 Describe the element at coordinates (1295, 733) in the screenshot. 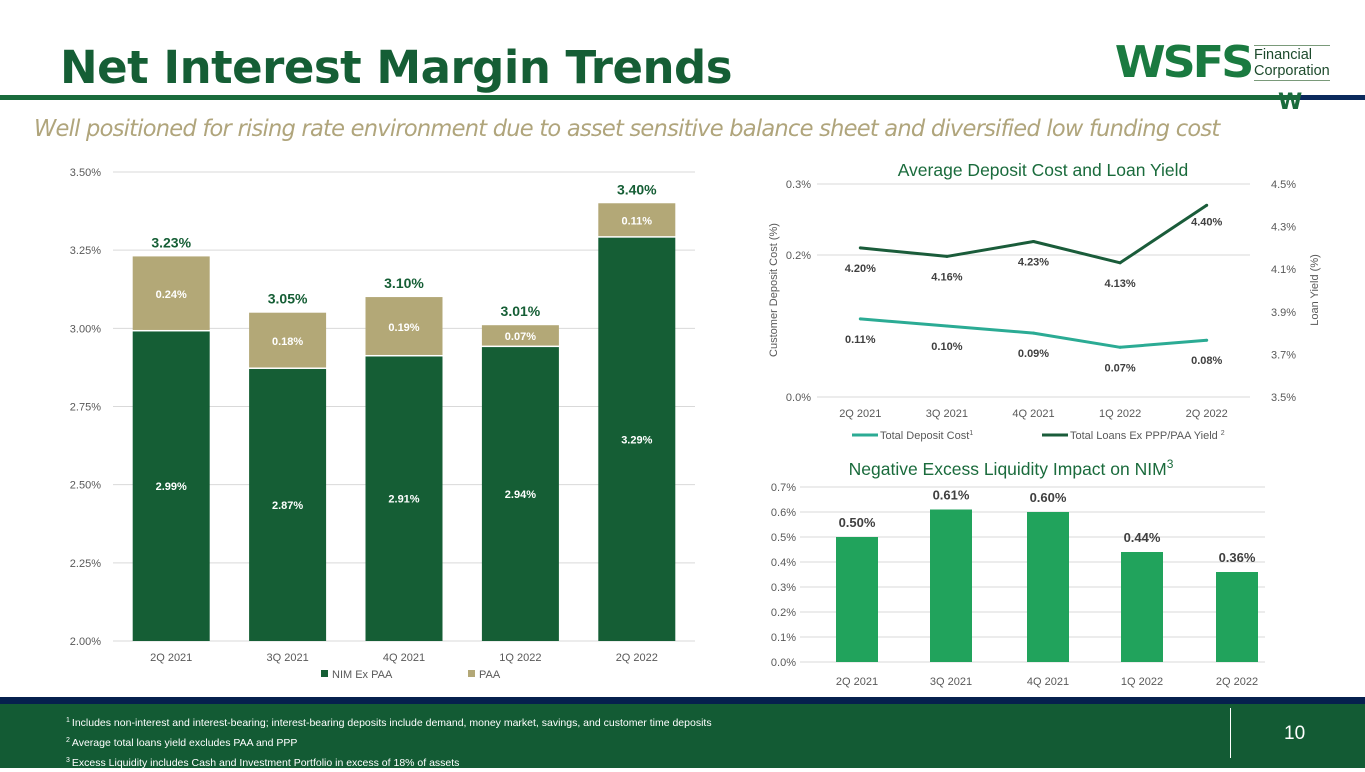

I see `page-number: 10` at that location.